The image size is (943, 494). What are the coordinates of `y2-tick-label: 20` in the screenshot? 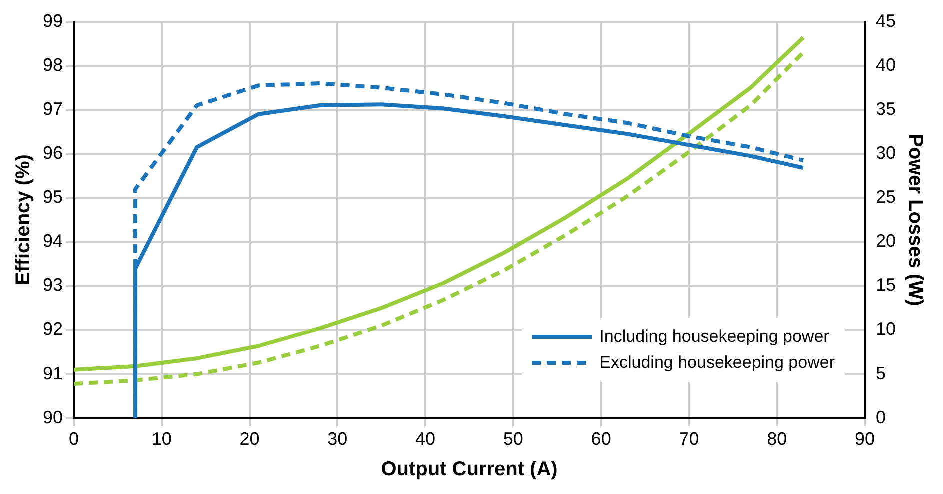 It's located at (886, 241).